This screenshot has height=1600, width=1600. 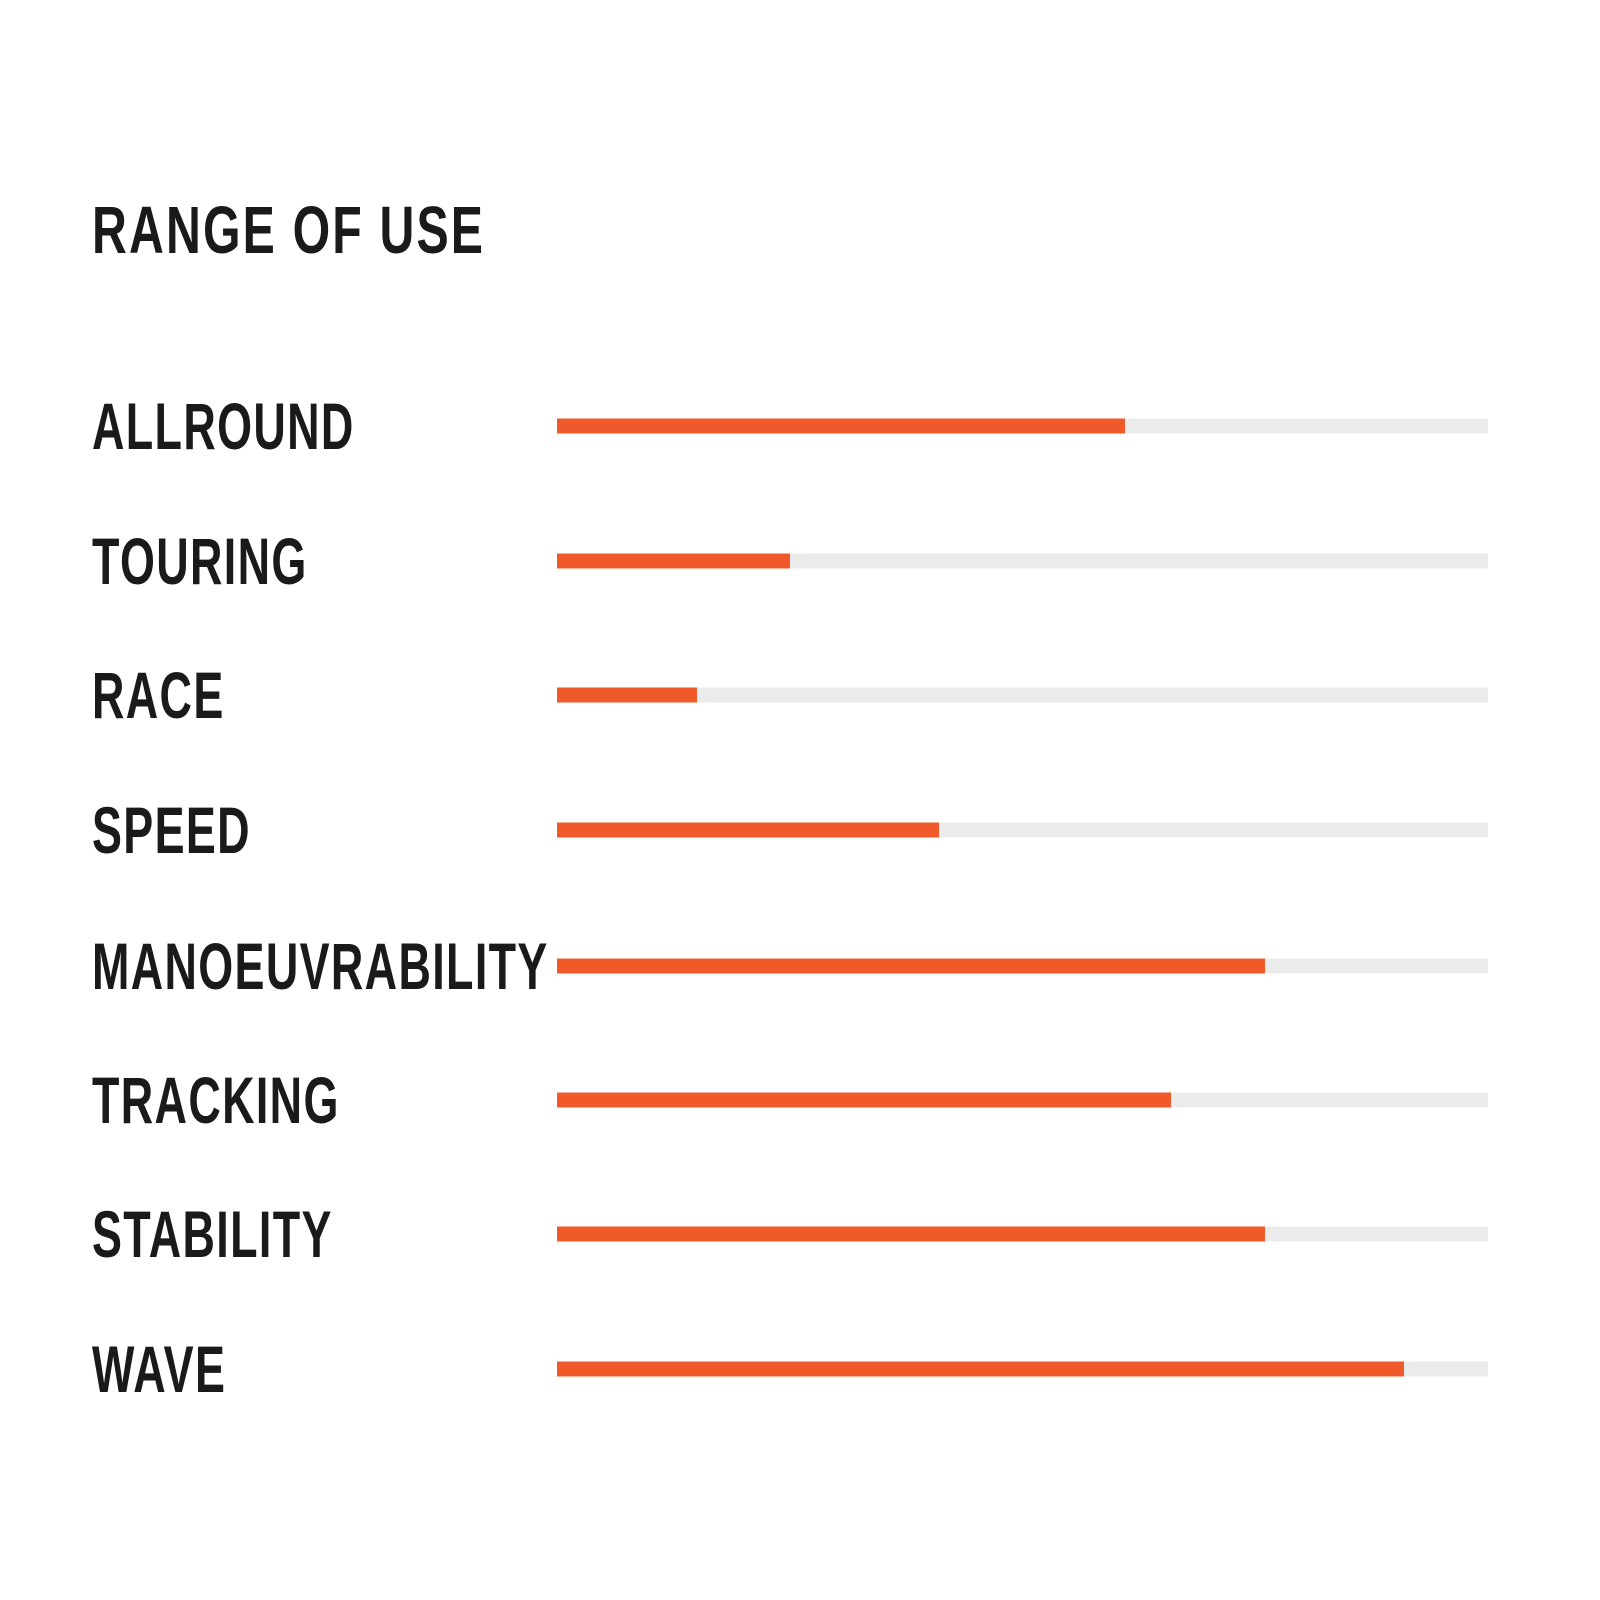 What do you see at coordinates (289, 230) in the screenshot?
I see `chart-title: RANGE OF USE` at bounding box center [289, 230].